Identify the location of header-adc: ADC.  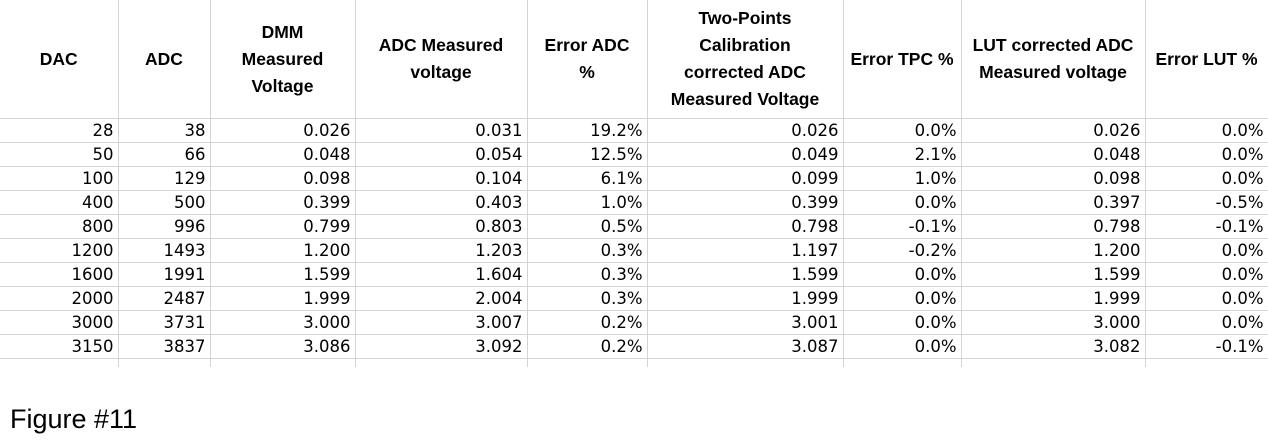
(164, 59).